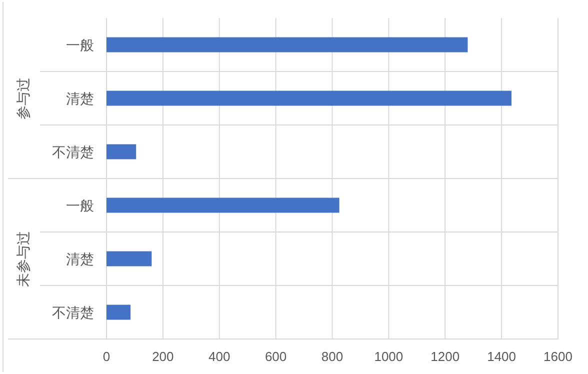  Describe the element at coordinates (389, 356) in the screenshot. I see `x-tick-label: 1000` at that location.